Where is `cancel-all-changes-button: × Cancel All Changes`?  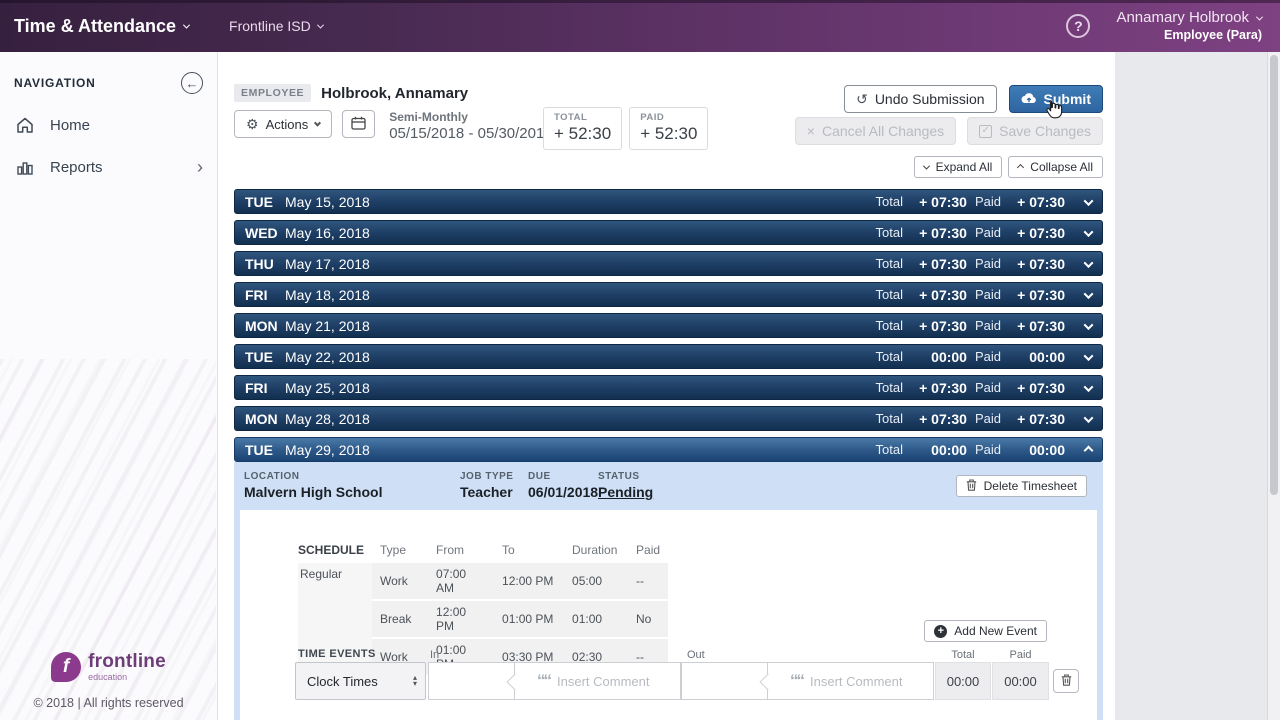
cancel-all-changes-button: × Cancel All Changes is located at coordinates (875, 131).